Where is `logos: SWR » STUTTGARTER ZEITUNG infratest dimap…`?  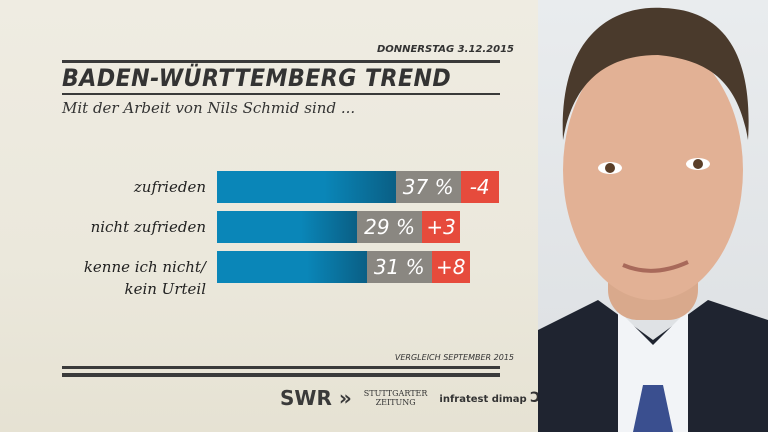
logos: SWR » STUTTGARTER ZEITUNG infratest dimap… is located at coordinates (410, 398).